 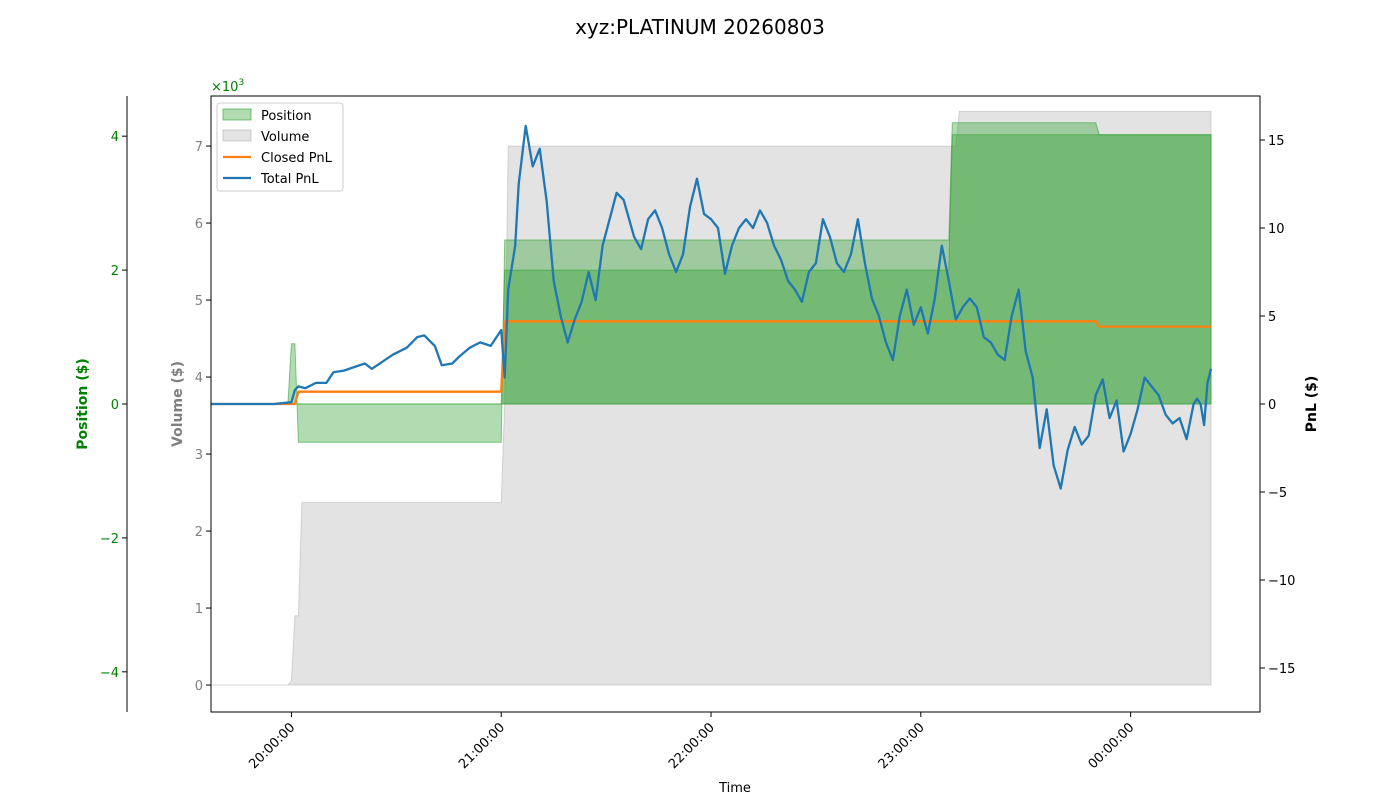 I want to click on legend-frame, so click(x=280, y=147).